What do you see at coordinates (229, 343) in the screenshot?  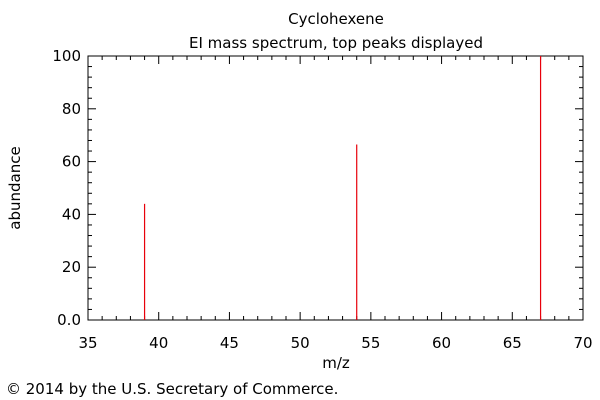 I see `x-tick-label: 45` at bounding box center [229, 343].